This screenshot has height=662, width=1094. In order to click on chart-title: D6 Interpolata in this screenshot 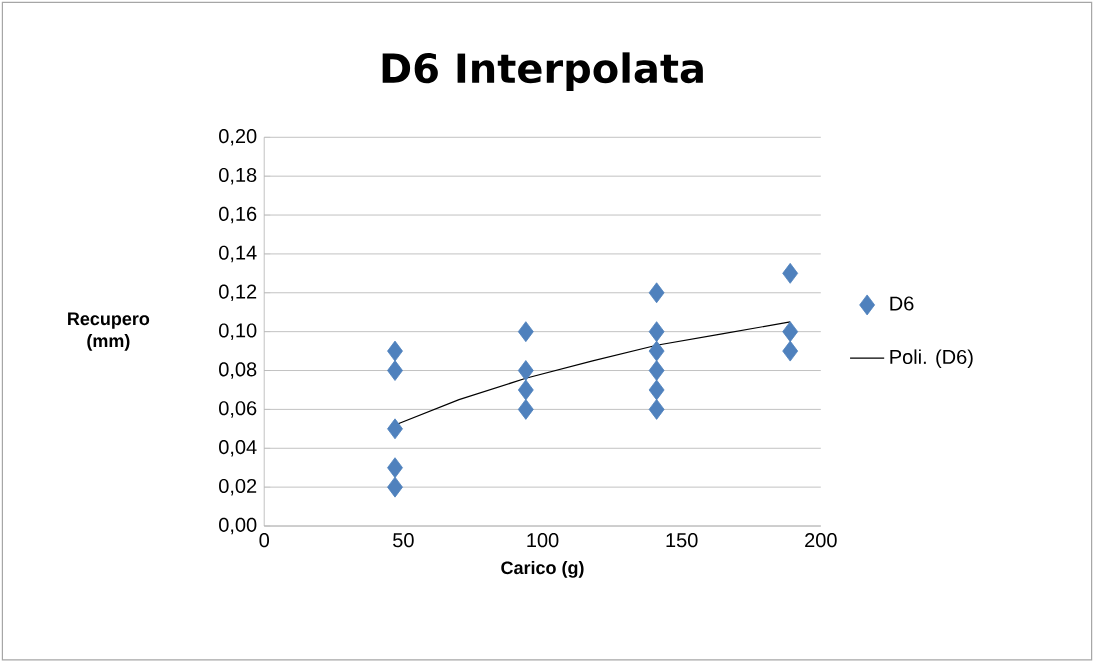, I will do `click(542, 71)`.